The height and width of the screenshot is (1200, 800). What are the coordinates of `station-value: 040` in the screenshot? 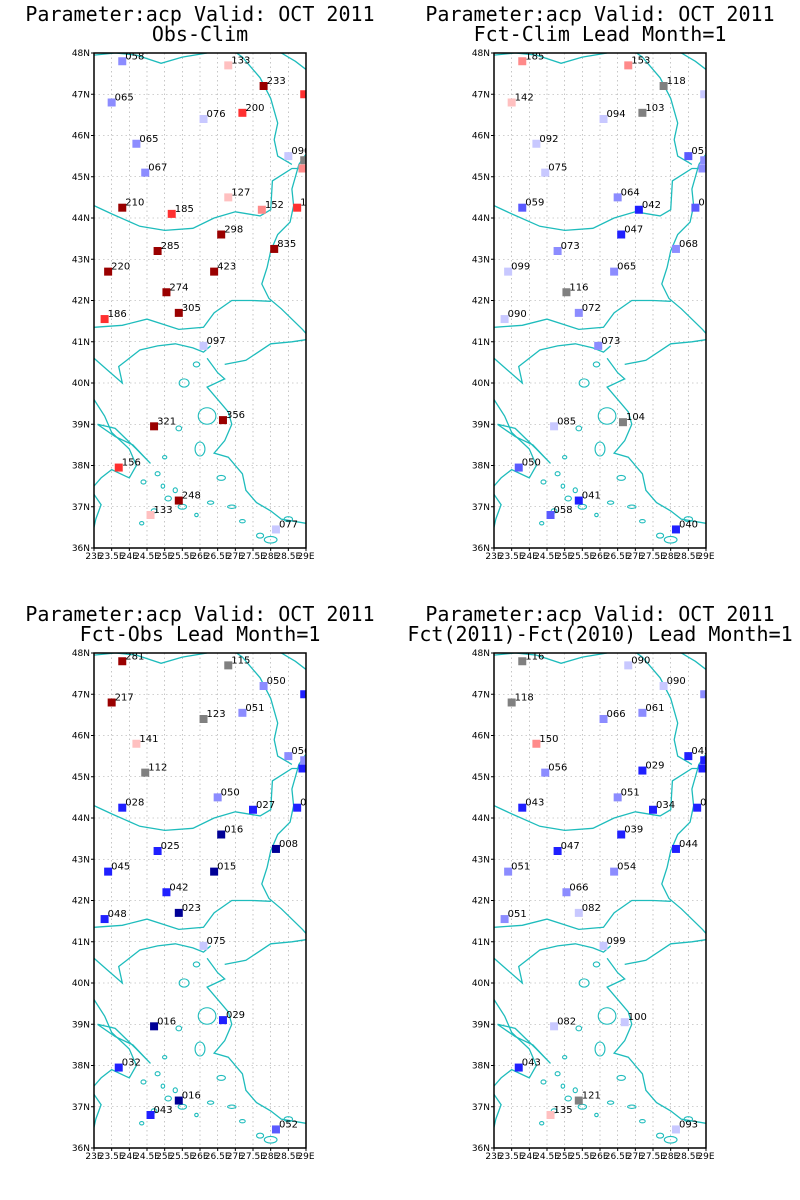 It's located at (688, 524).